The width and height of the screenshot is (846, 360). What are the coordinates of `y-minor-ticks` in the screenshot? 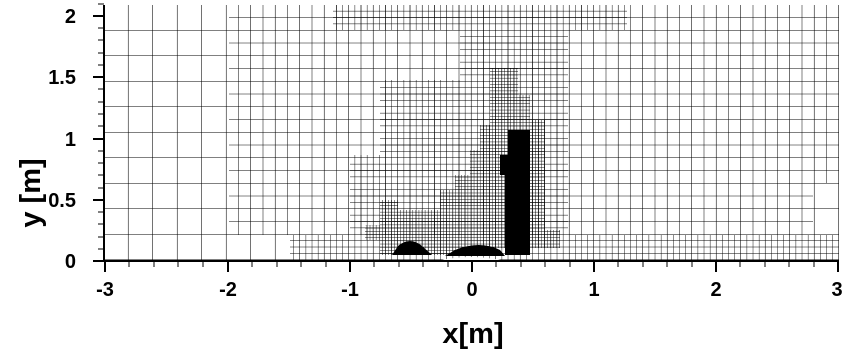 It's located at (101, 126).